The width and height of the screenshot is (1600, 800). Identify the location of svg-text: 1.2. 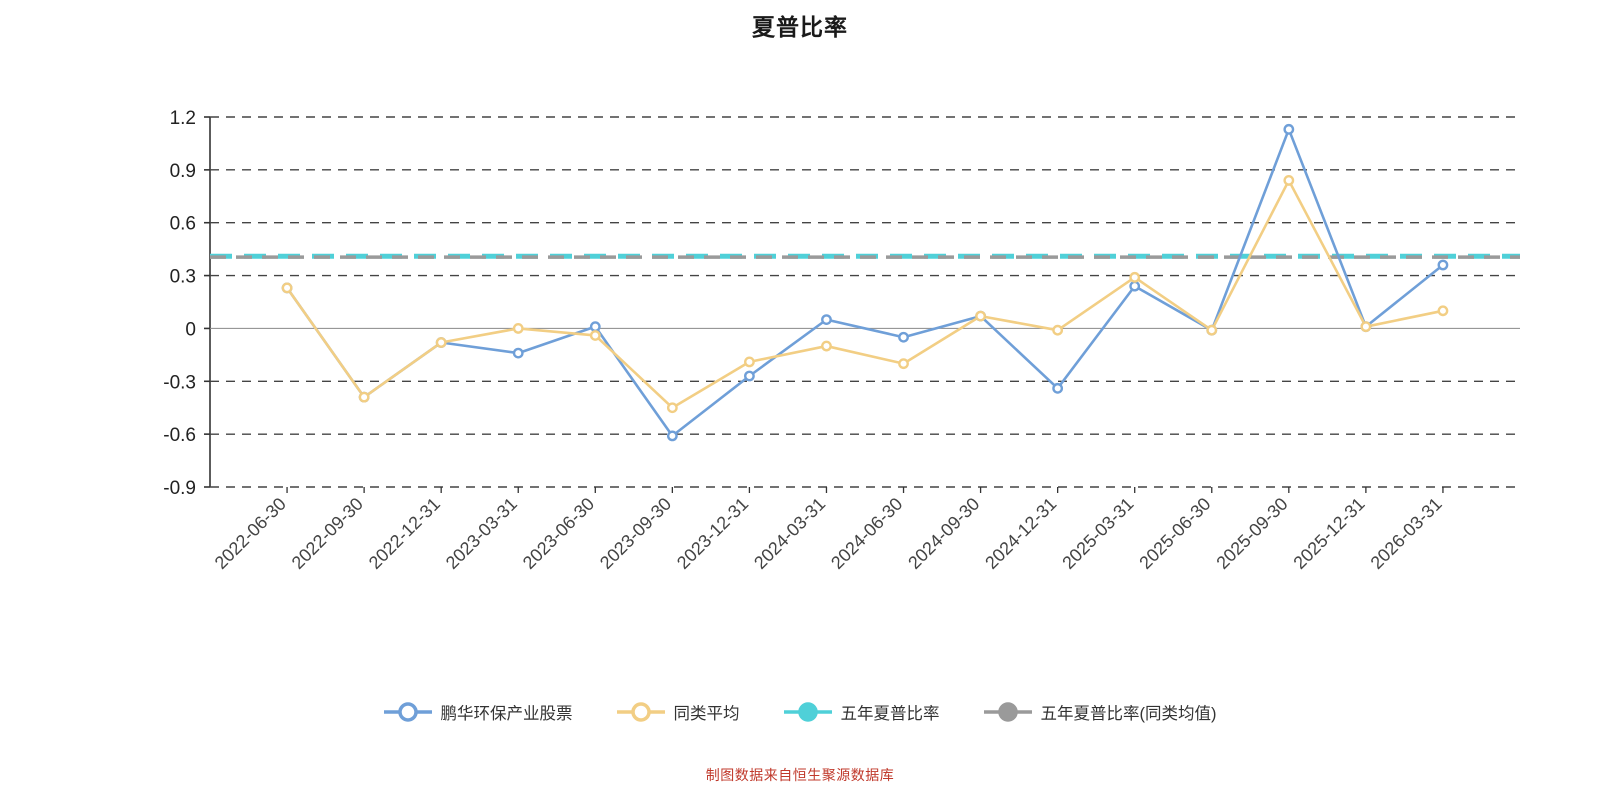
(183, 118).